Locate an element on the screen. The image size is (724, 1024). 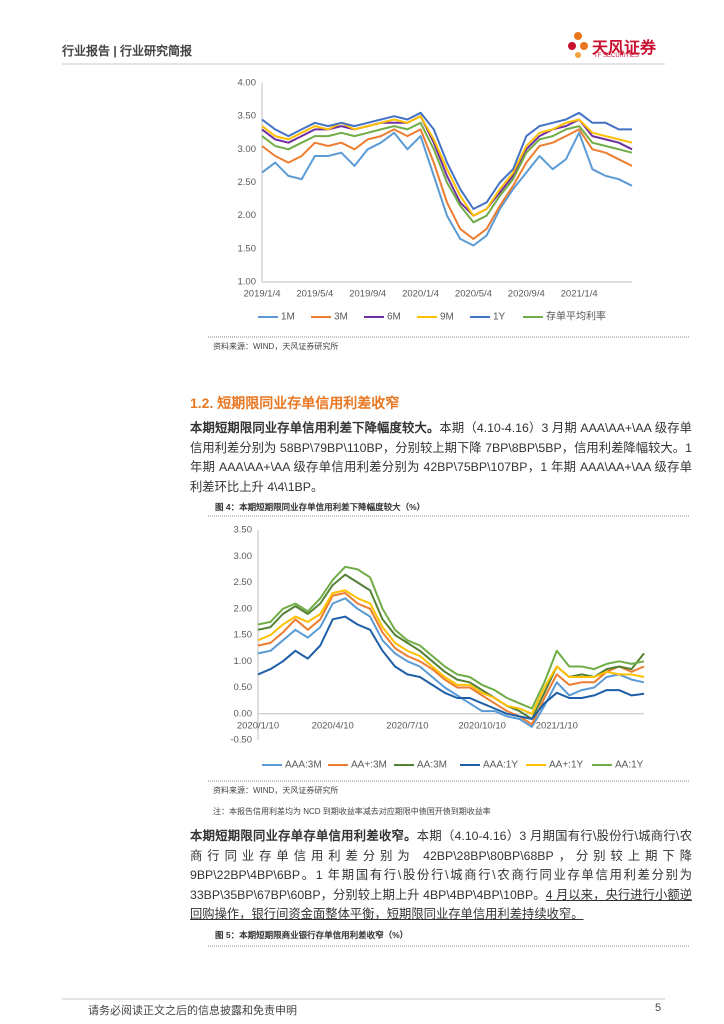
disclaimer: 请务必阅读正文之后的信息披露和免责申明 is located at coordinates (192, 1011).